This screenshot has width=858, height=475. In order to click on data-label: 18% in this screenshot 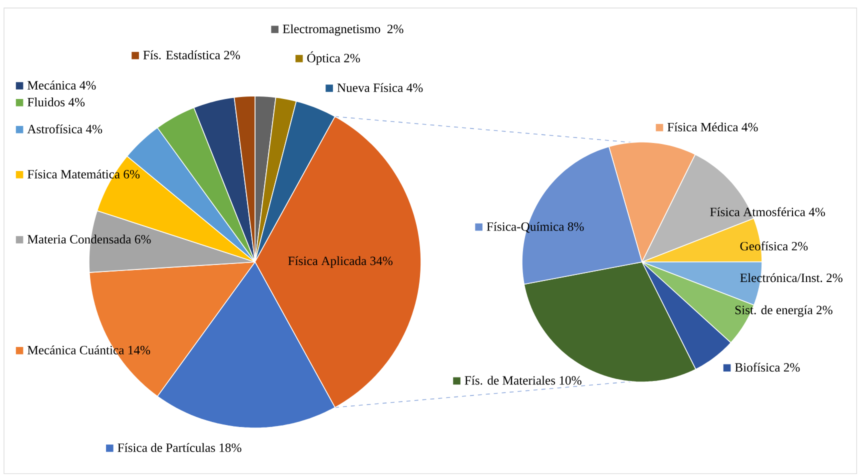, I will do `click(231, 447)`.